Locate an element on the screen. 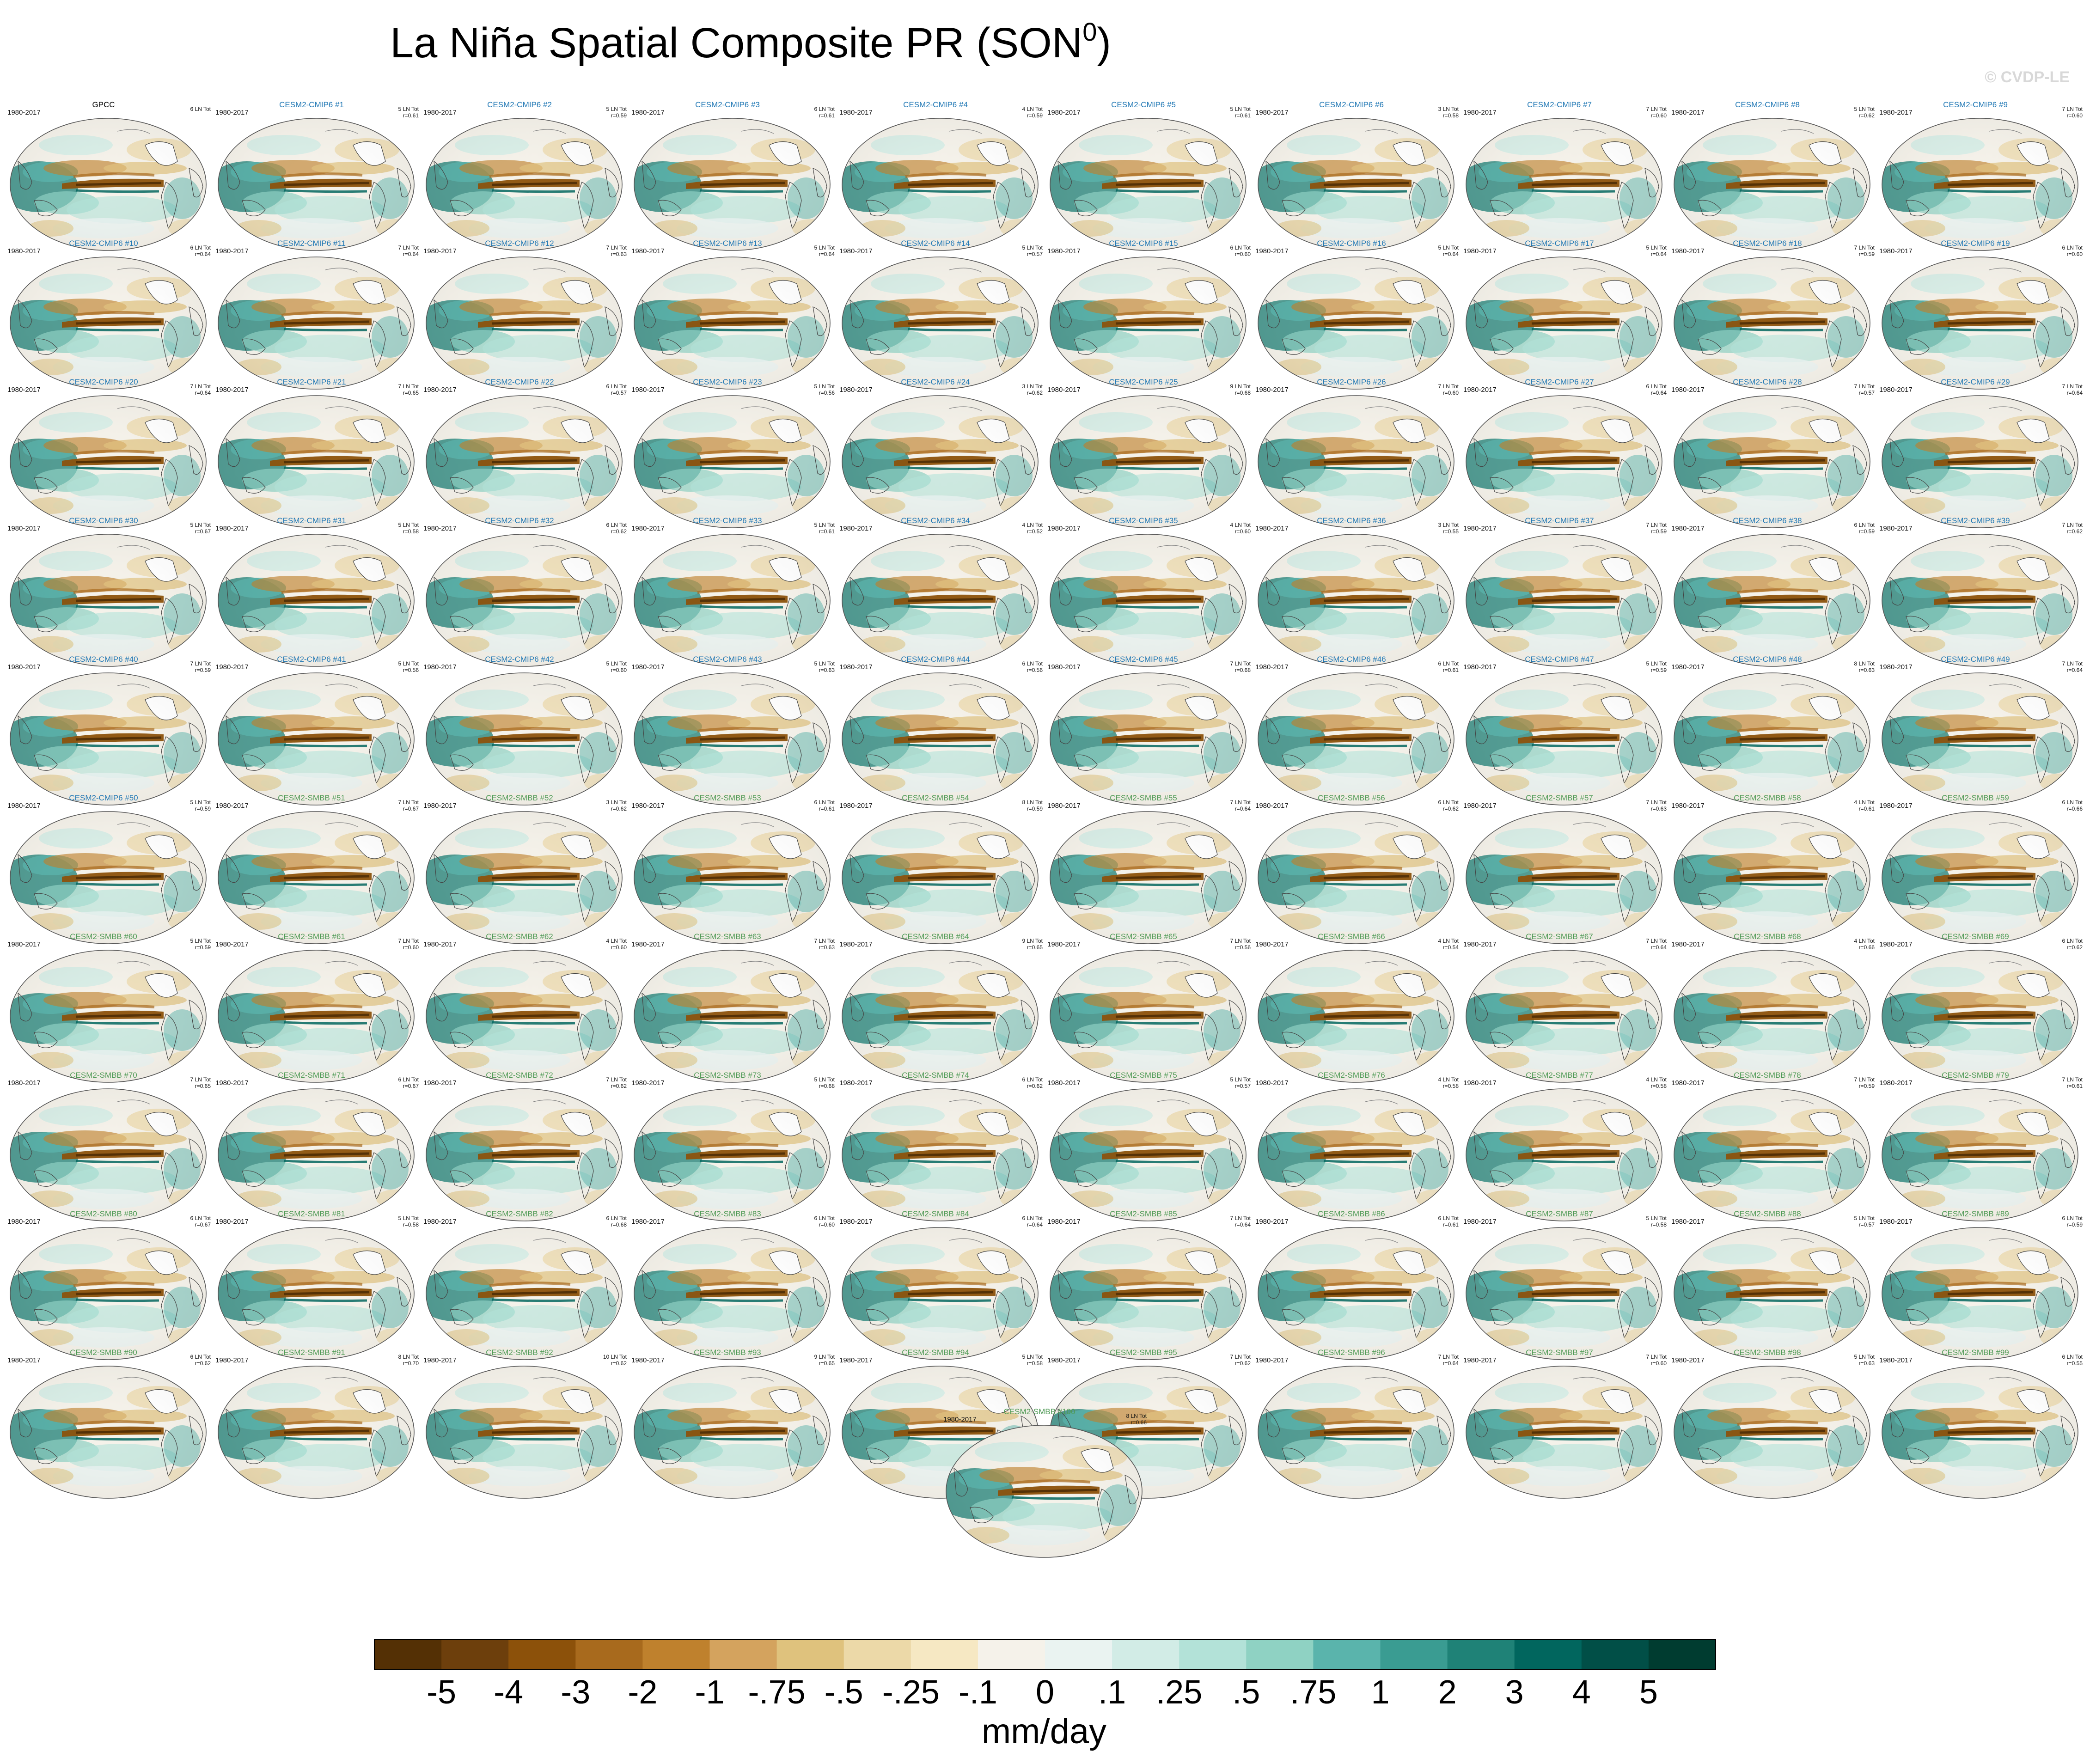  panel-title: CESM2-SMBB #68 is located at coordinates (1767, 936).